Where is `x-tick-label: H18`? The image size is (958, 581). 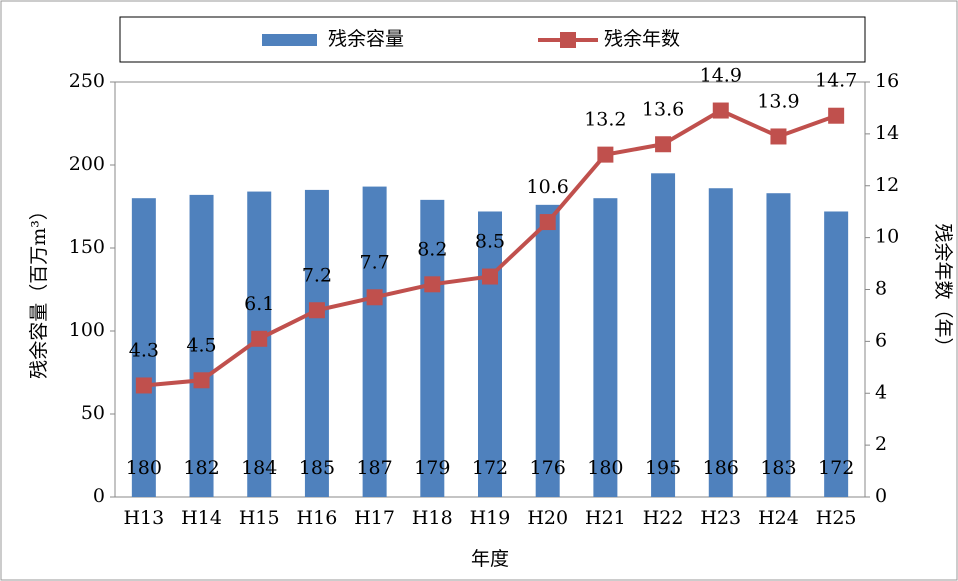 x-tick-label: H18 is located at coordinates (432, 518).